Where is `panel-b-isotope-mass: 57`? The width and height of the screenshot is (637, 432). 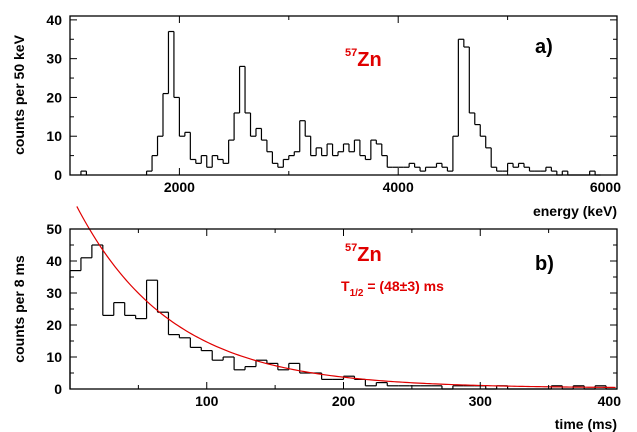
panel-b-isotope-mass: 57 is located at coordinates (351, 248).